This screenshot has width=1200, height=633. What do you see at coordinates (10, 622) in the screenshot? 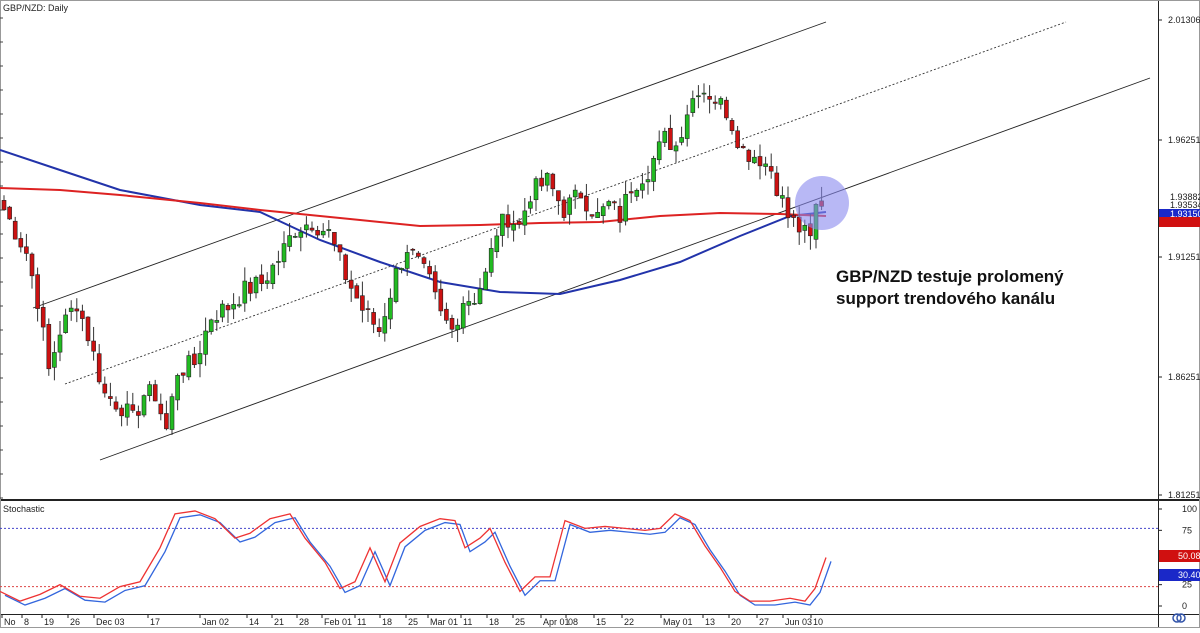
I see `x-tick-label: No` at bounding box center [10, 622].